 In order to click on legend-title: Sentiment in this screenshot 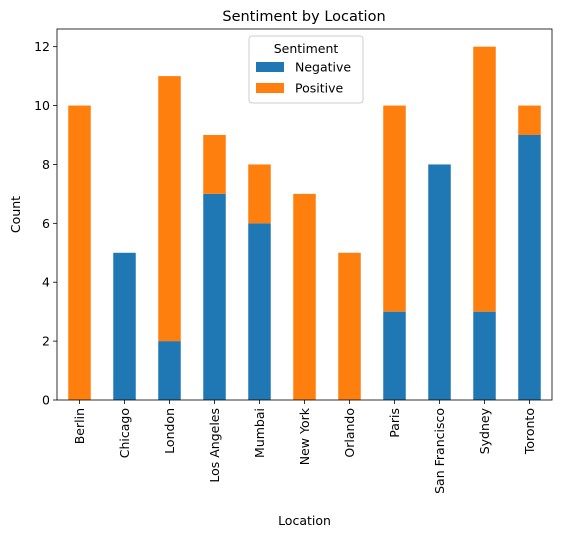, I will do `click(306, 48)`.